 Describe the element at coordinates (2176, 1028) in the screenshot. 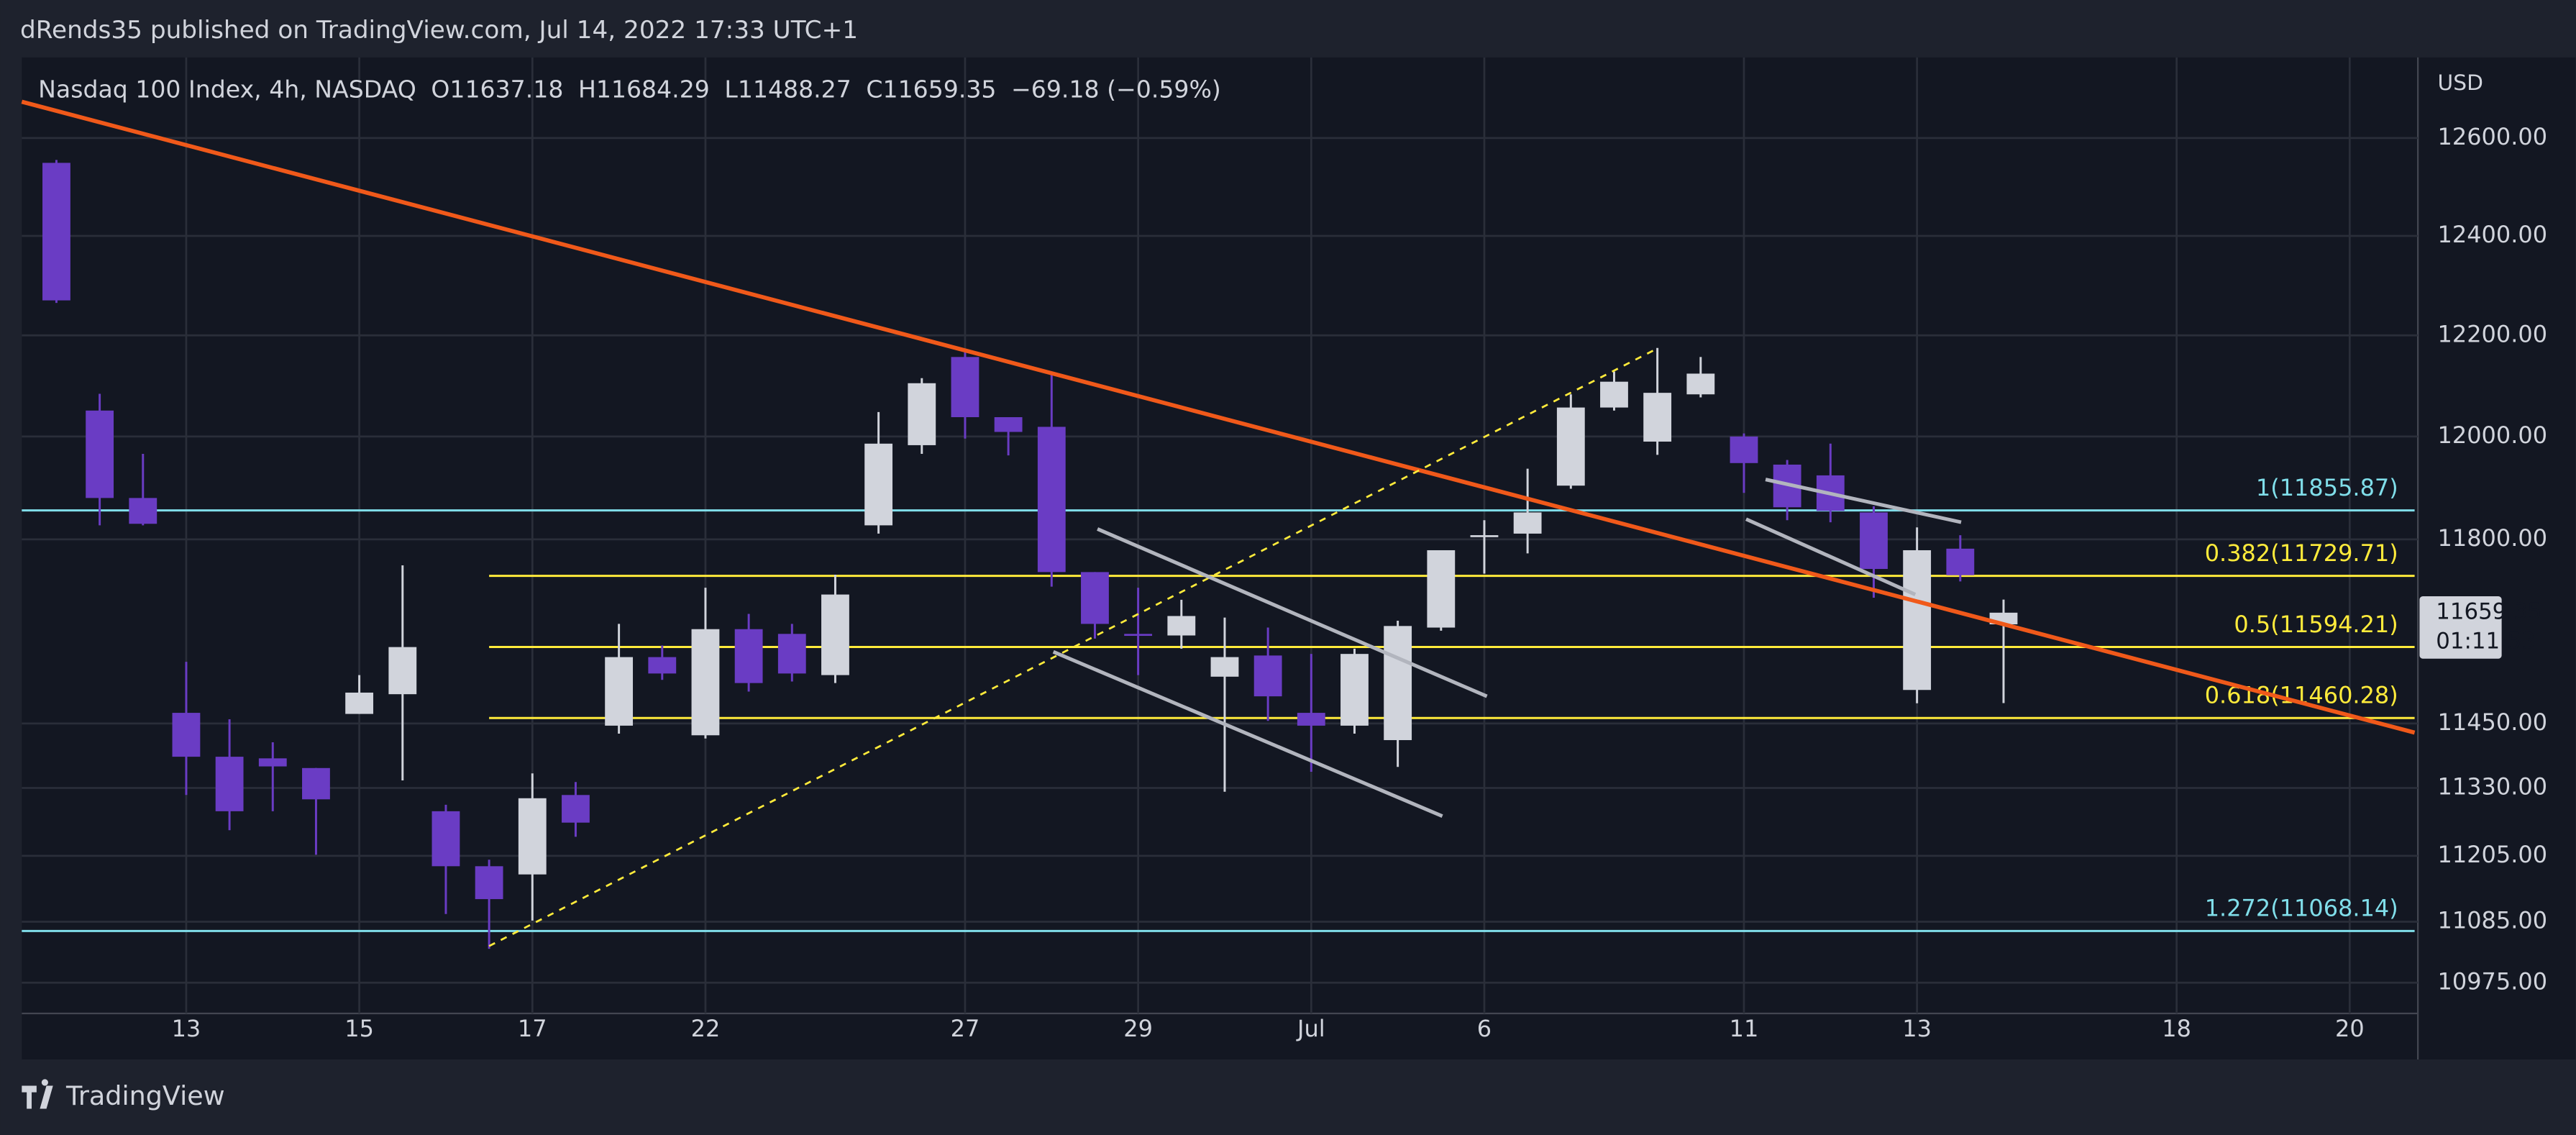

I see `x-tick-label: 18` at that location.